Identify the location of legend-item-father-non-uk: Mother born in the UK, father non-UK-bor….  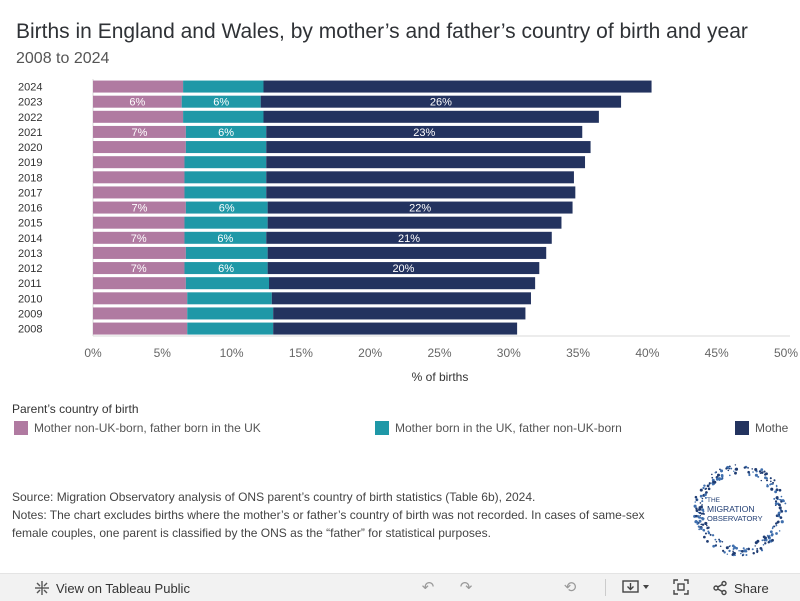
(498, 428).